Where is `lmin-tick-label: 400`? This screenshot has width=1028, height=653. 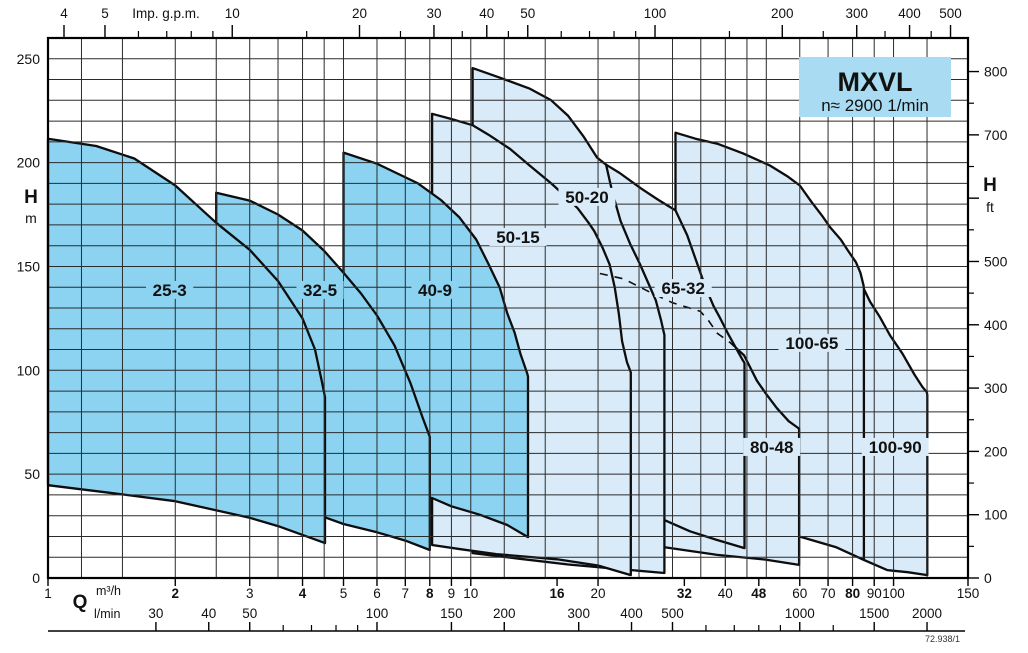 lmin-tick-label: 400 is located at coordinates (631, 613).